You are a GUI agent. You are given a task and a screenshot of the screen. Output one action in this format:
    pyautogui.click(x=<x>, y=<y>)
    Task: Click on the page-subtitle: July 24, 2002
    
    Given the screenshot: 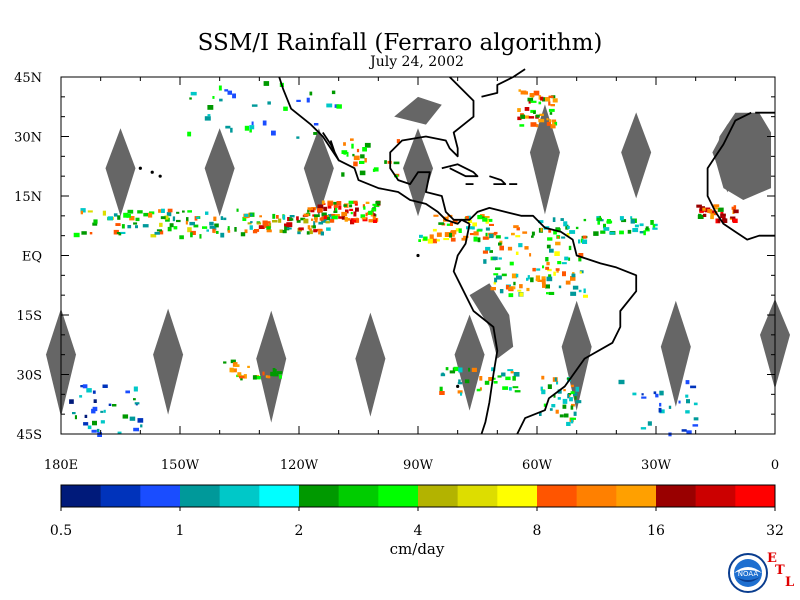 What is the action you would take?
    pyautogui.click(x=417, y=62)
    